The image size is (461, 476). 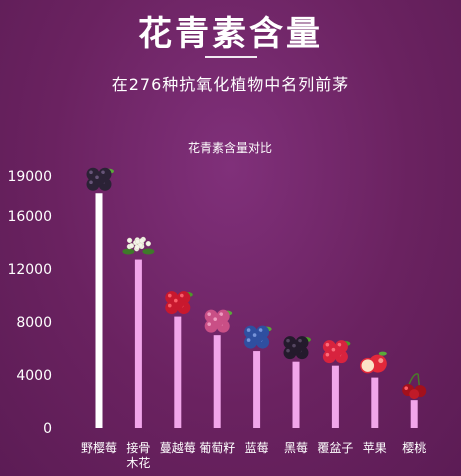 I want to click on raspberries-icon, so click(x=336, y=352).